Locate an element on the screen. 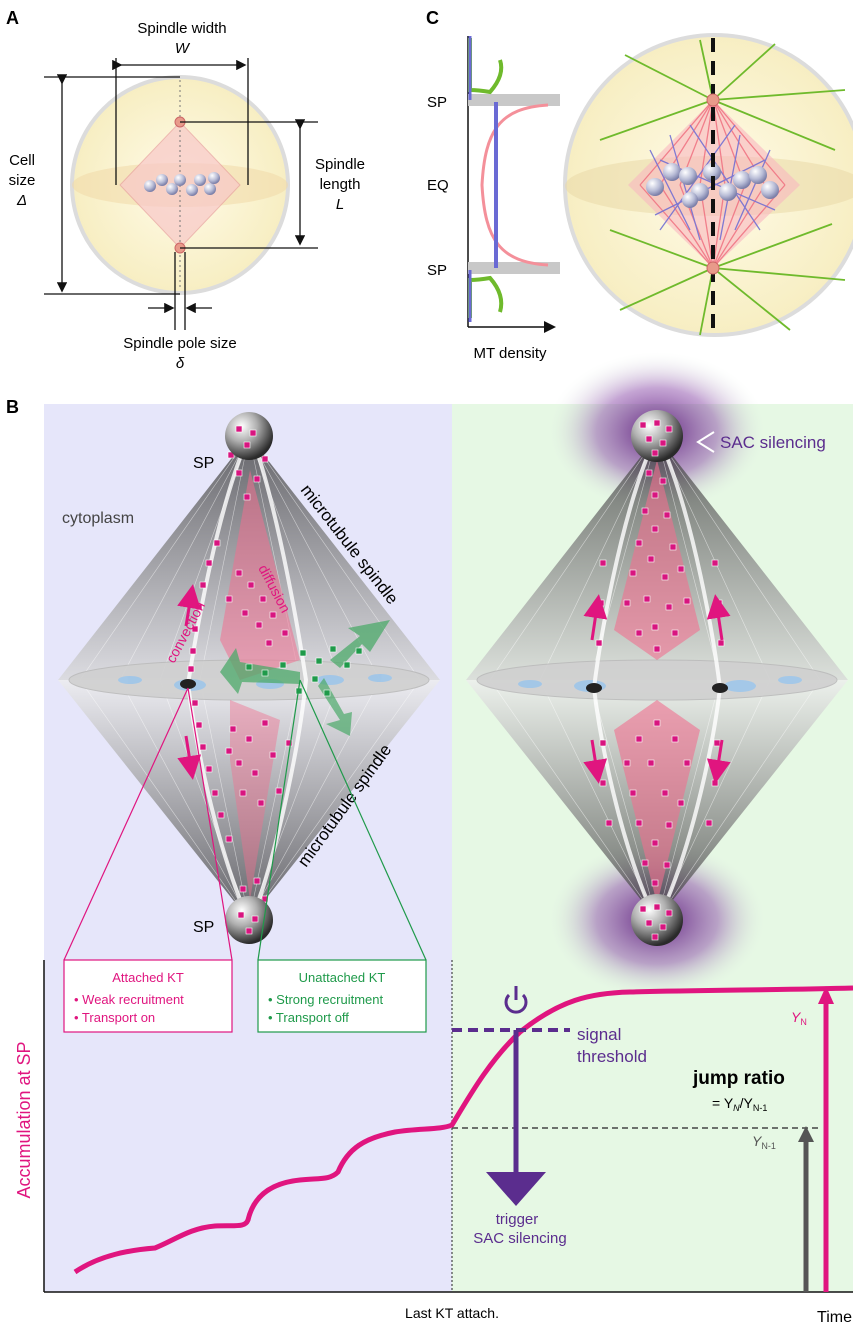 The height and width of the screenshot is (1326, 853). astral-microtubules is located at coordinates (722, 187).